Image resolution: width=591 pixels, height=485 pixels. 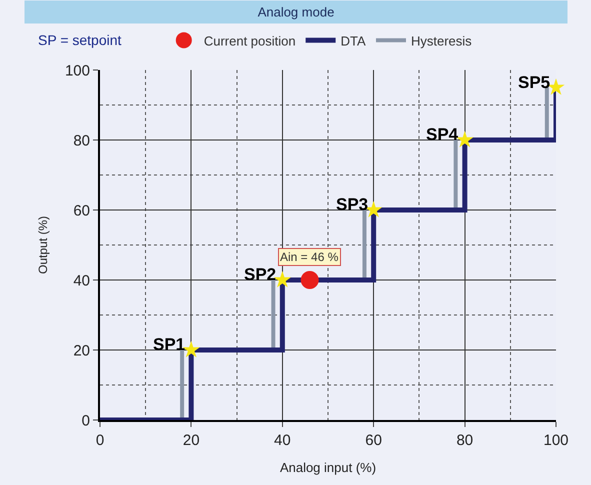 I want to click on annotation: SP5, so click(x=534, y=82).